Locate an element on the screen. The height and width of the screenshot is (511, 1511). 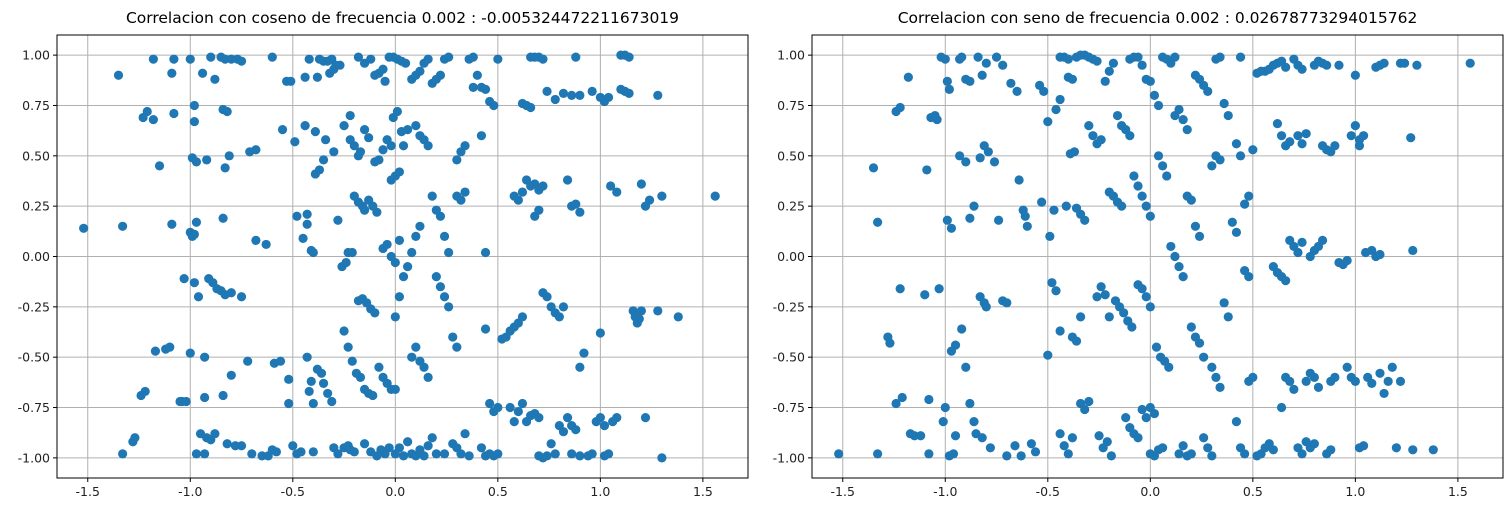
x-tick-label: 0.0 is located at coordinates (395, 491).